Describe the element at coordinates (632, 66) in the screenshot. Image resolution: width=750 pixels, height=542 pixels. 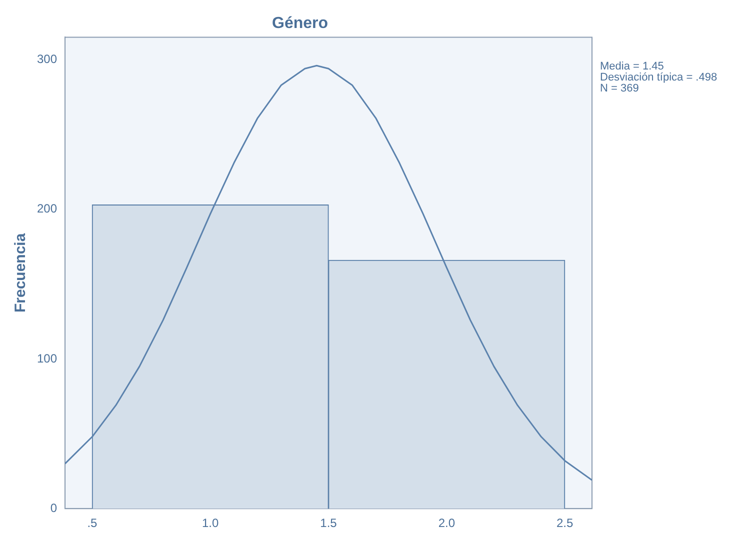
I see `text: Media = 1.45` at that location.